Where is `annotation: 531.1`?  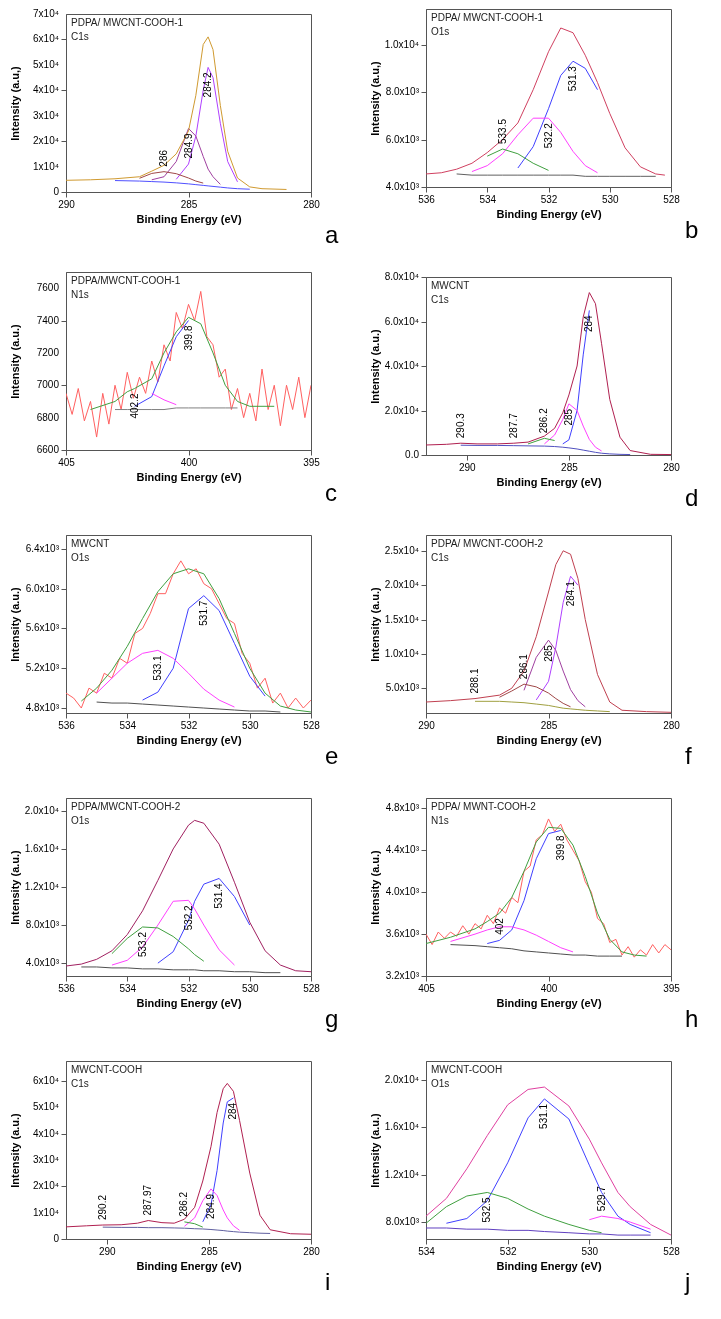
annotation: 531.1 is located at coordinates (544, 1116).